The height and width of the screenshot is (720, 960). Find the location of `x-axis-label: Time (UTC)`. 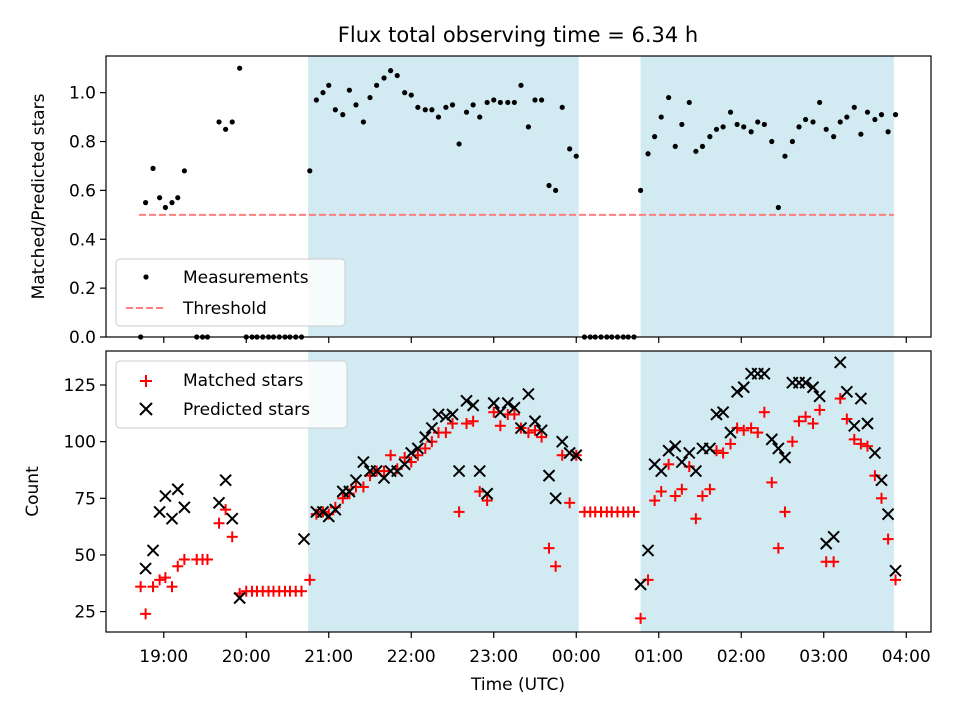

x-axis-label: Time (UTC) is located at coordinates (517, 685).